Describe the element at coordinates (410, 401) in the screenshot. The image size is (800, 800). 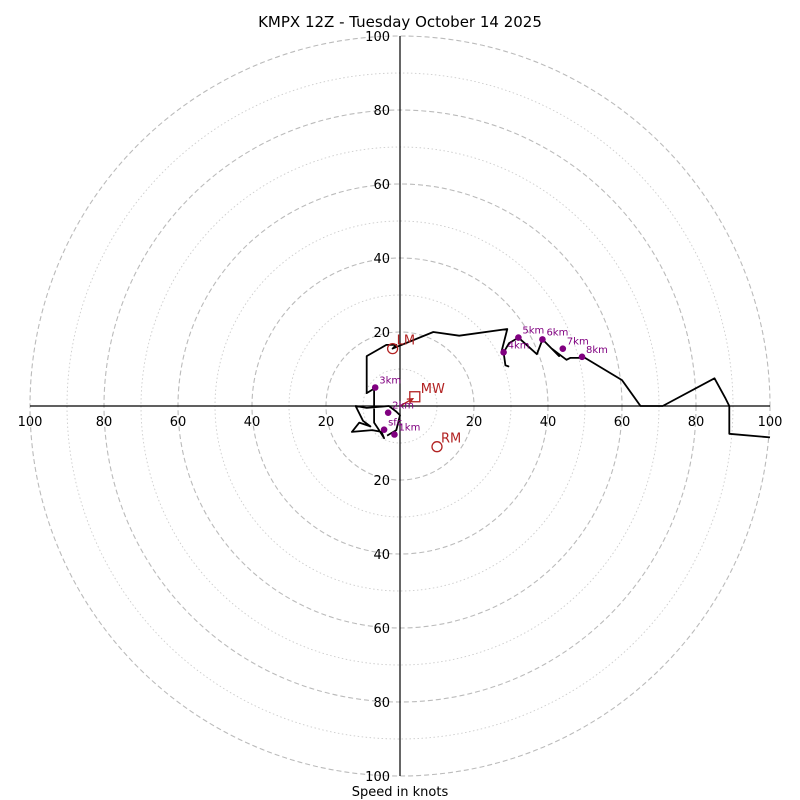
I see `storm-motion-arrowhead` at that location.